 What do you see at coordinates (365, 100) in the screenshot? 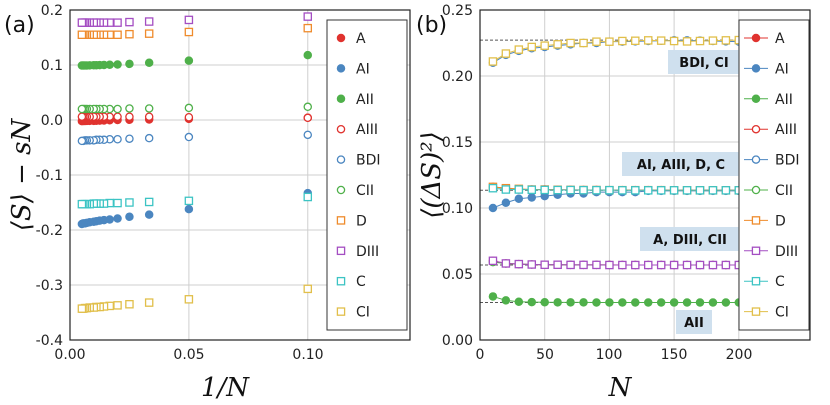
I see `legend-a-label-aii: AII` at bounding box center [365, 100].